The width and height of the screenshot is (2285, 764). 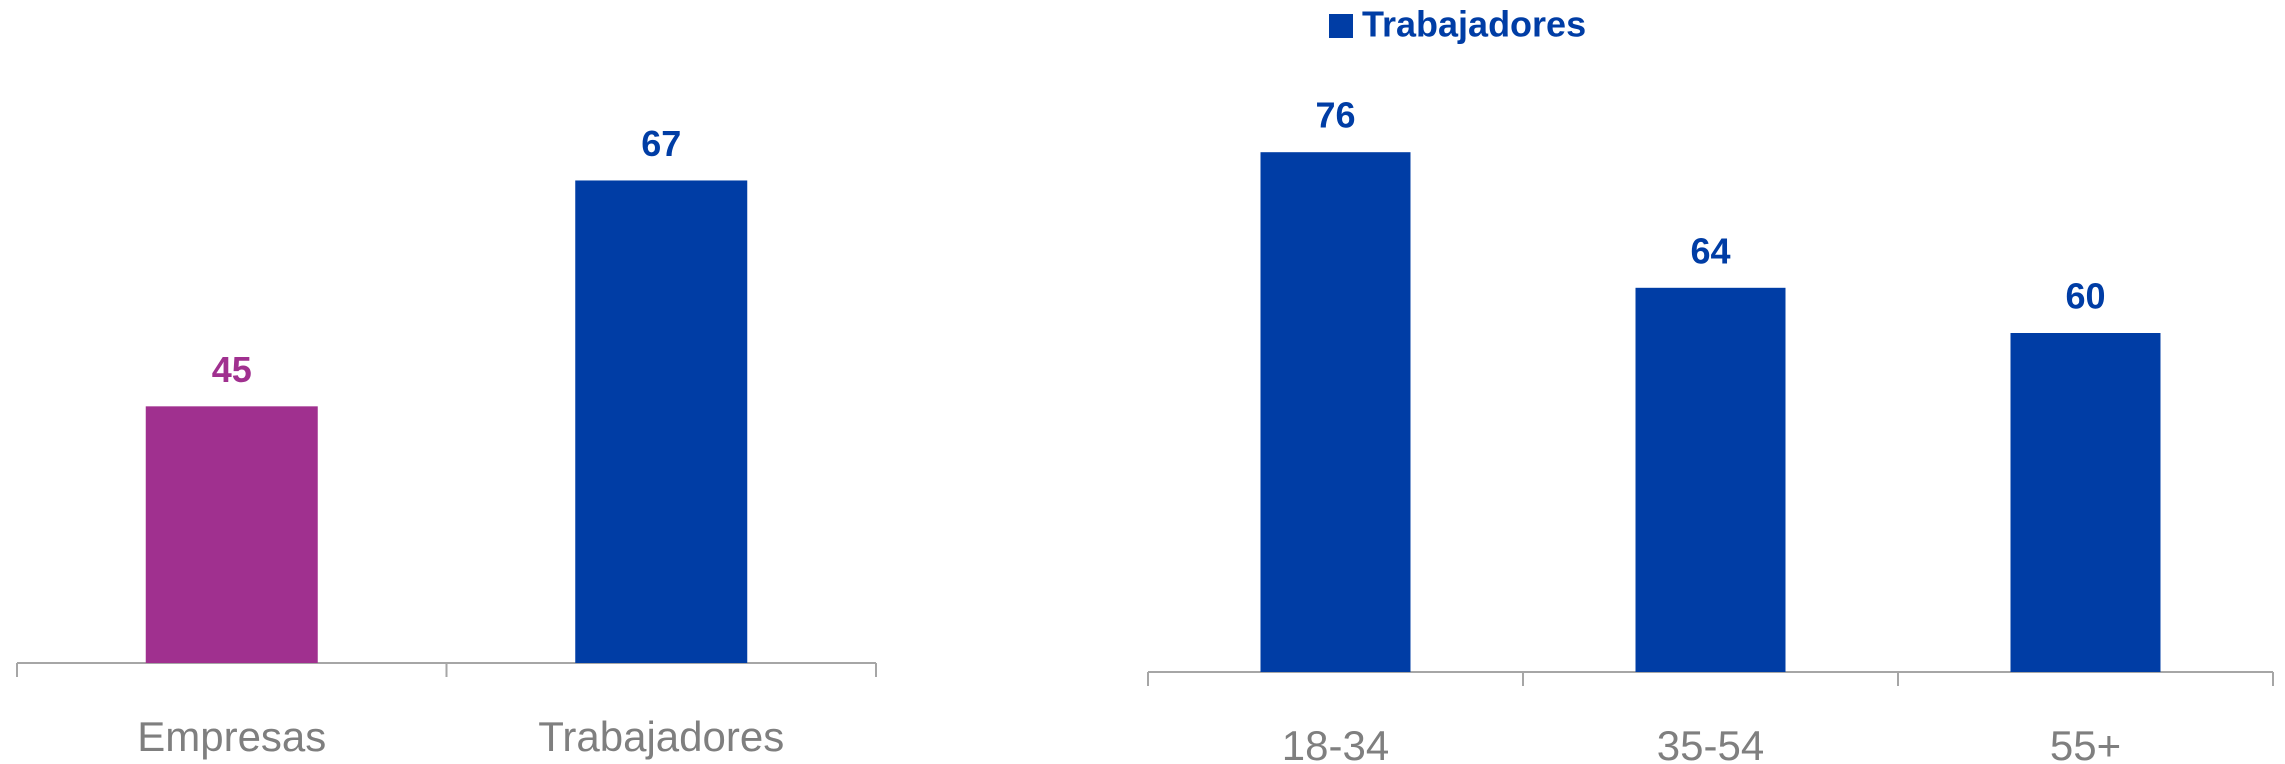 What do you see at coordinates (661, 736) in the screenshot?
I see `x-tick-label: Trabajadores` at bounding box center [661, 736].